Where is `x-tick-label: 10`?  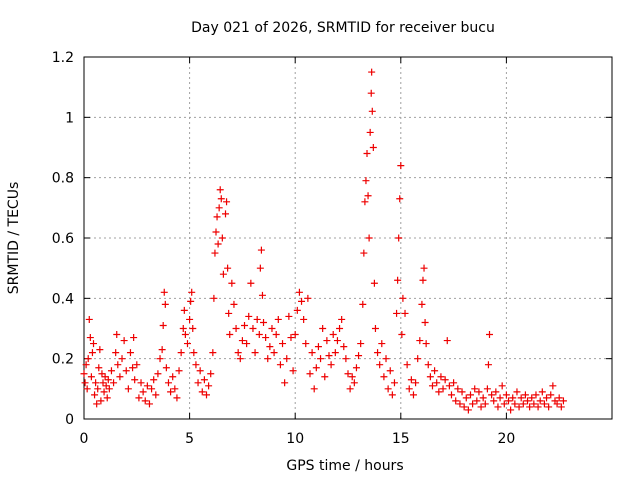 x-tick-label: 10 is located at coordinates (295, 439).